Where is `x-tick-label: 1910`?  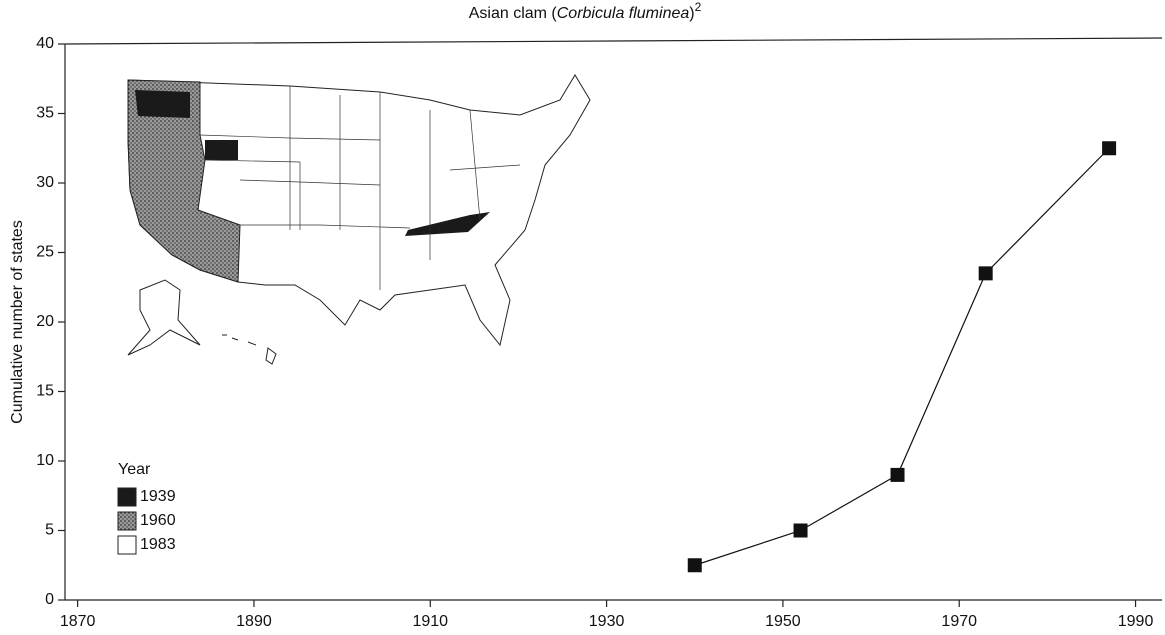 x-tick-label: 1910 is located at coordinates (430, 621).